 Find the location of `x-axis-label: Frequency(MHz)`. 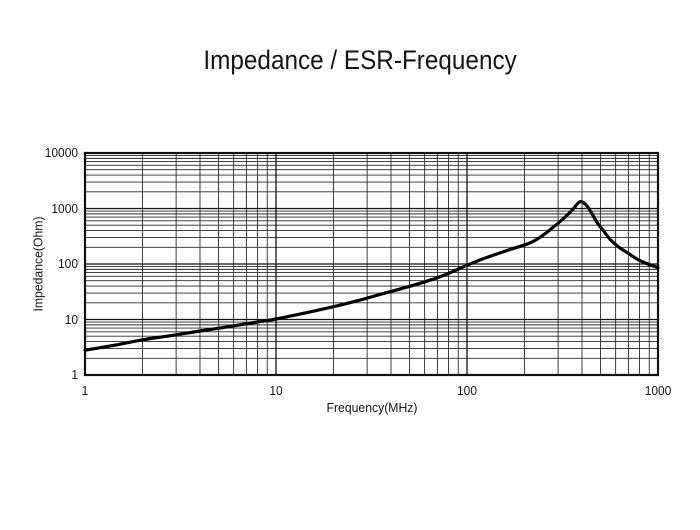

x-axis-label: Frequency(MHz) is located at coordinates (371, 407).